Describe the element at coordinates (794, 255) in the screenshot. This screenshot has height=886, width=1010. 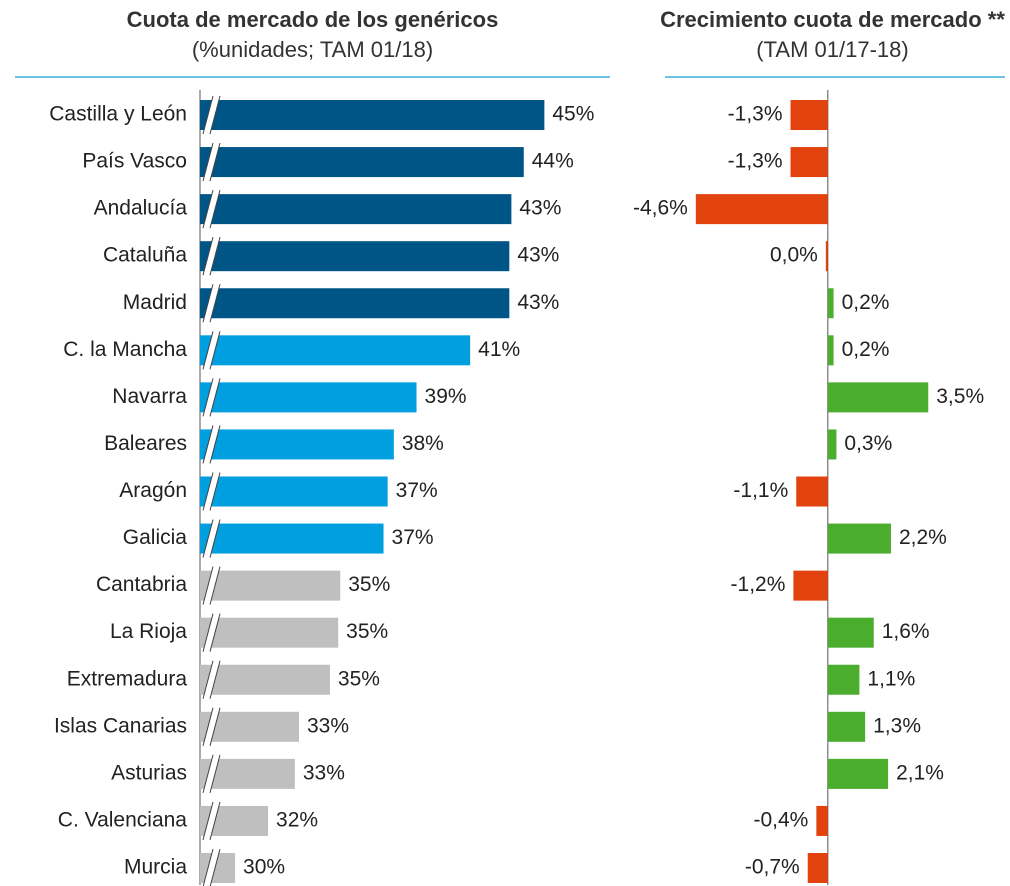
I see `value-label: 0,0%` at that location.